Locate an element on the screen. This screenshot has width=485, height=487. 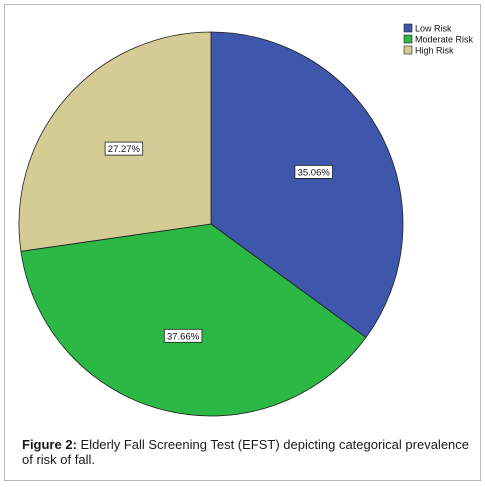
legend-label: Moderate Risk is located at coordinates (444, 40).